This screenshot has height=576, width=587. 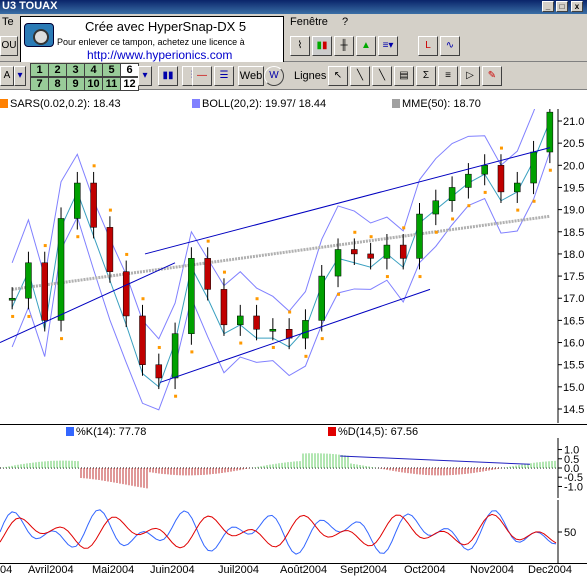 What do you see at coordinates (57, 70) in the screenshot?
I see `period-button-2: 2` at bounding box center [57, 70].